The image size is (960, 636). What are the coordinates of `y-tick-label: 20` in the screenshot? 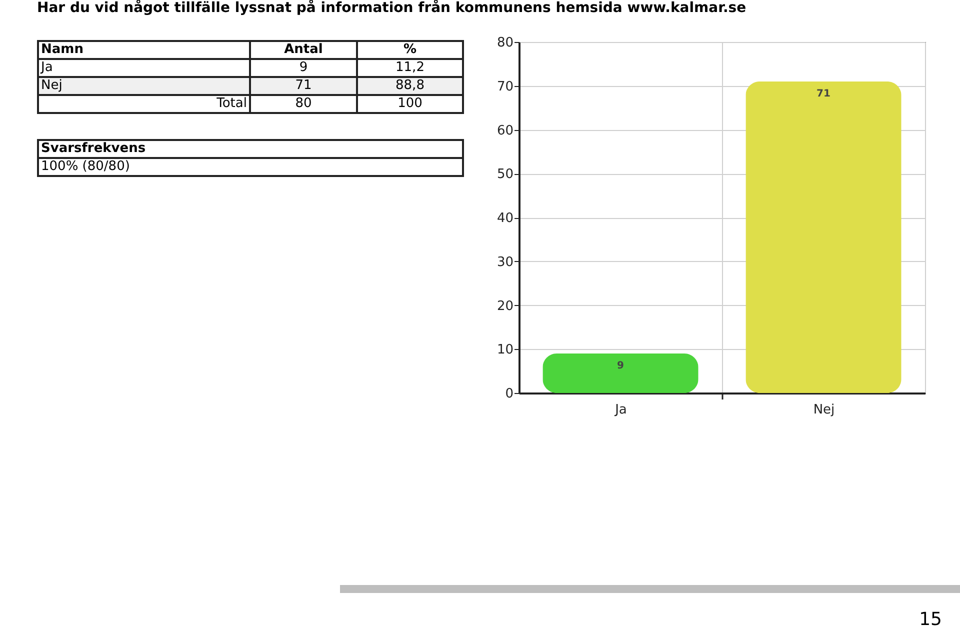 It's located at (505, 306).